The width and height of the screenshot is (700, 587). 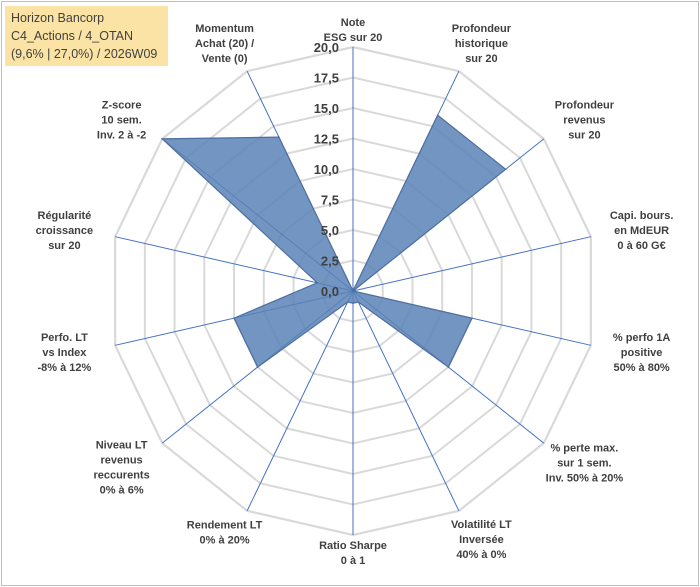 I want to click on axis-label-line: Inv. 2 à -2, so click(x=121, y=136).